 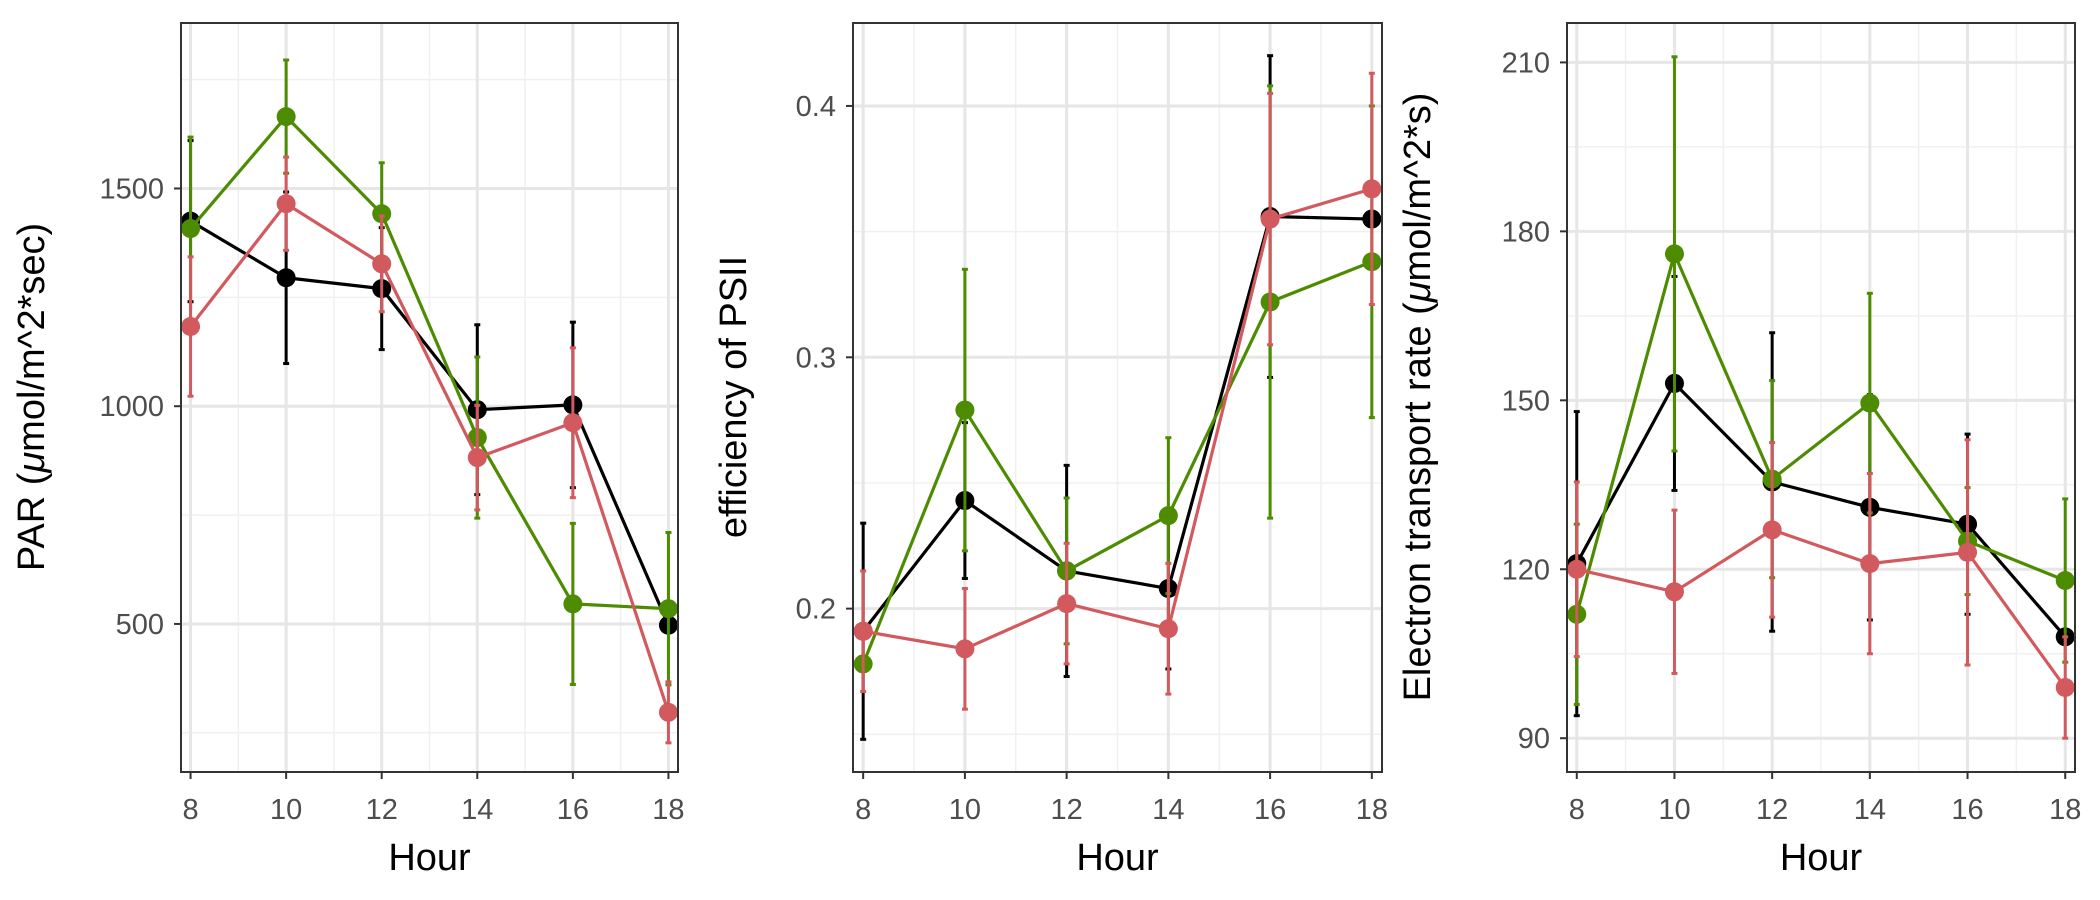 What do you see at coordinates (816, 107) in the screenshot?
I see `y-tick-label: 0.4` at bounding box center [816, 107].